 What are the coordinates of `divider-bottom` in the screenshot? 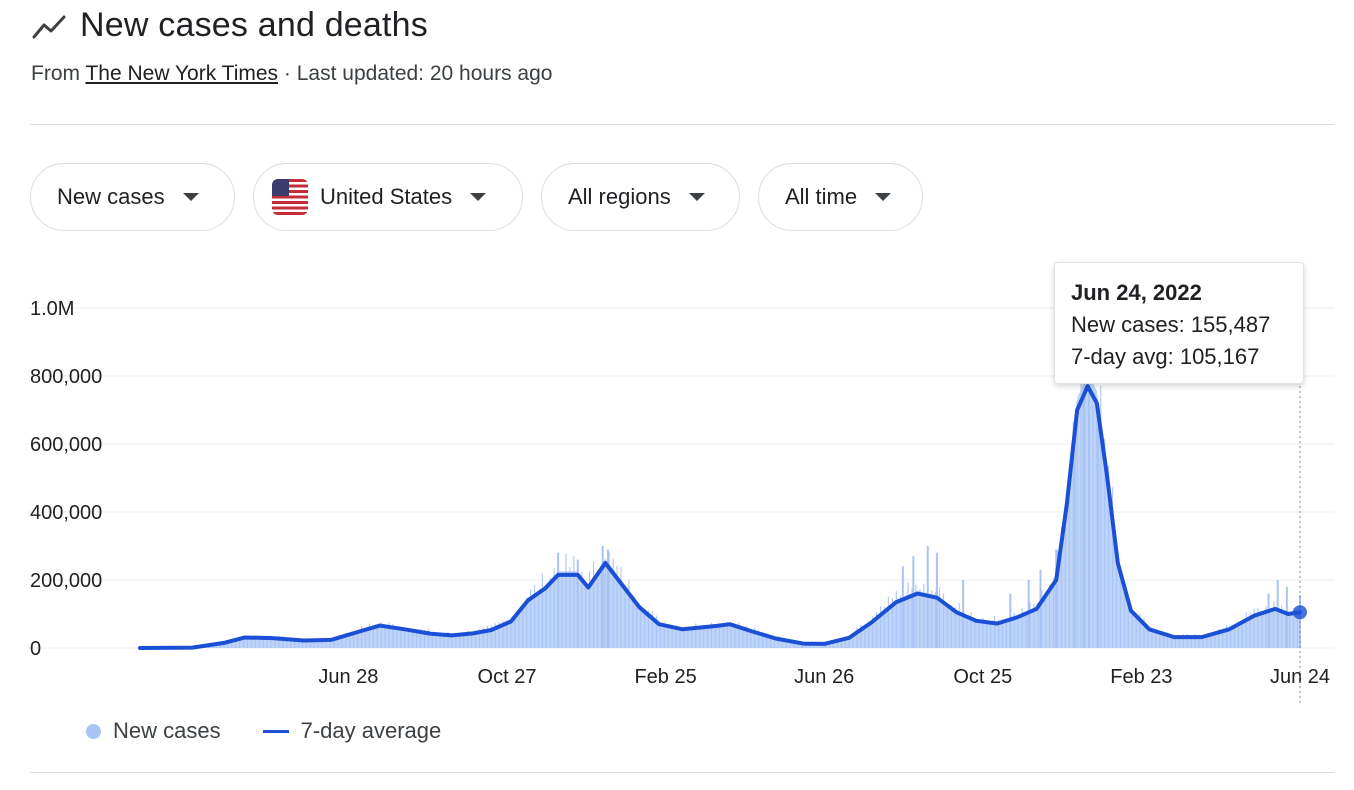 It's located at (682, 772).